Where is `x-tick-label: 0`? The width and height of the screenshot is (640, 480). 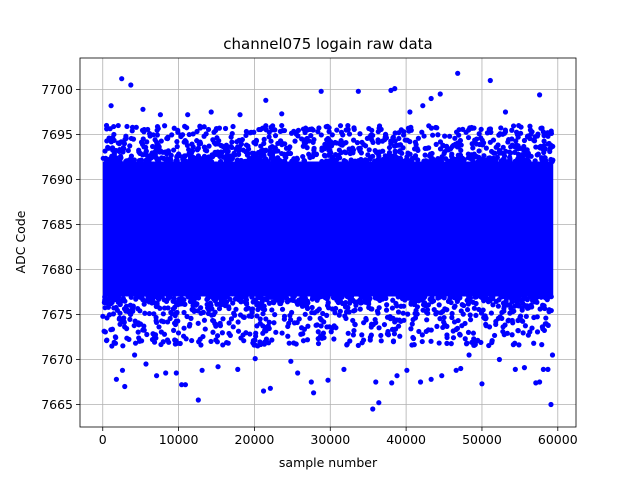
x-tick-label: 0 is located at coordinates (103, 439).